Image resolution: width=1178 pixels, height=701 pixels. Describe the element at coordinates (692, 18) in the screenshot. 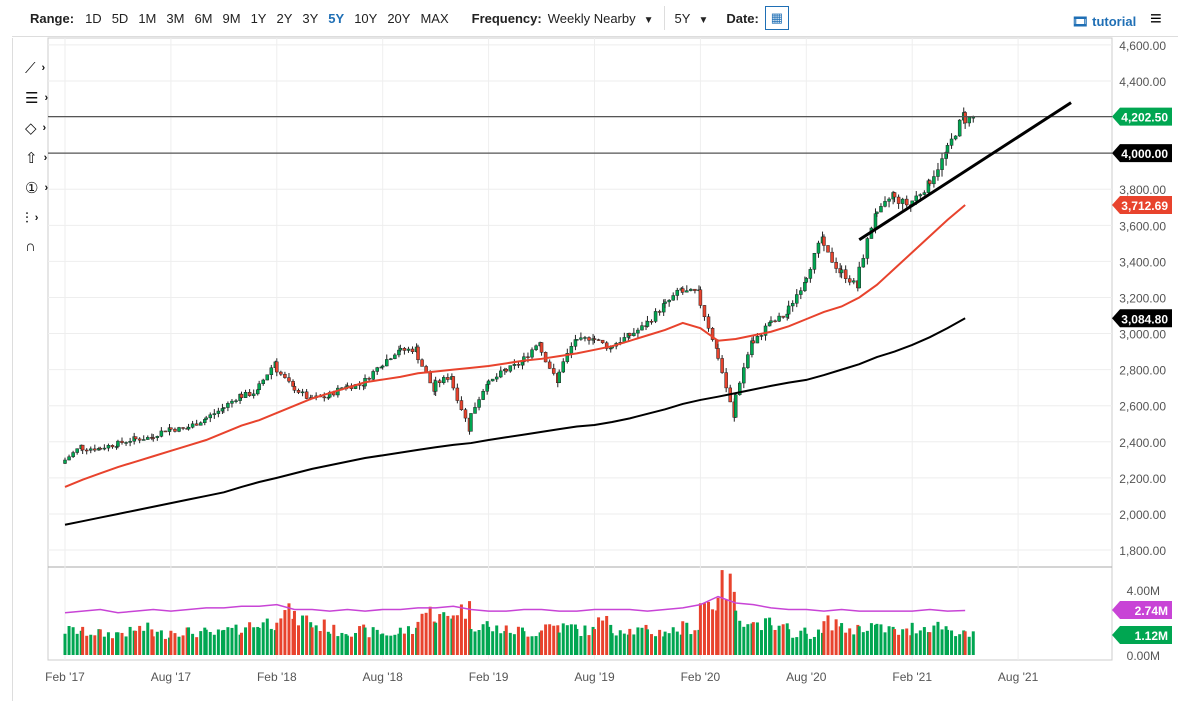

I see `period-dropdown: 5Y ▼` at that location.